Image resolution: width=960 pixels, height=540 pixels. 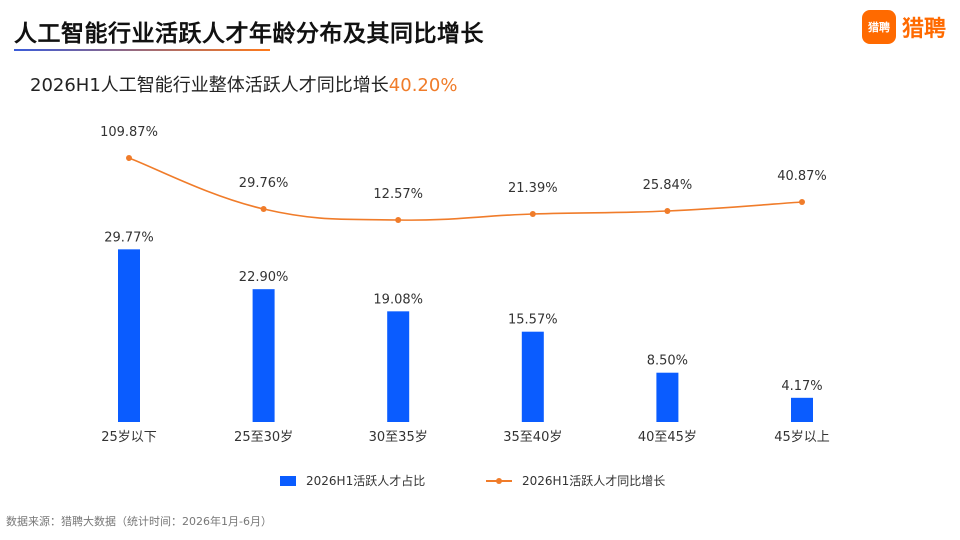 I want to click on growth-value-label: 40.87%, so click(x=802, y=176).